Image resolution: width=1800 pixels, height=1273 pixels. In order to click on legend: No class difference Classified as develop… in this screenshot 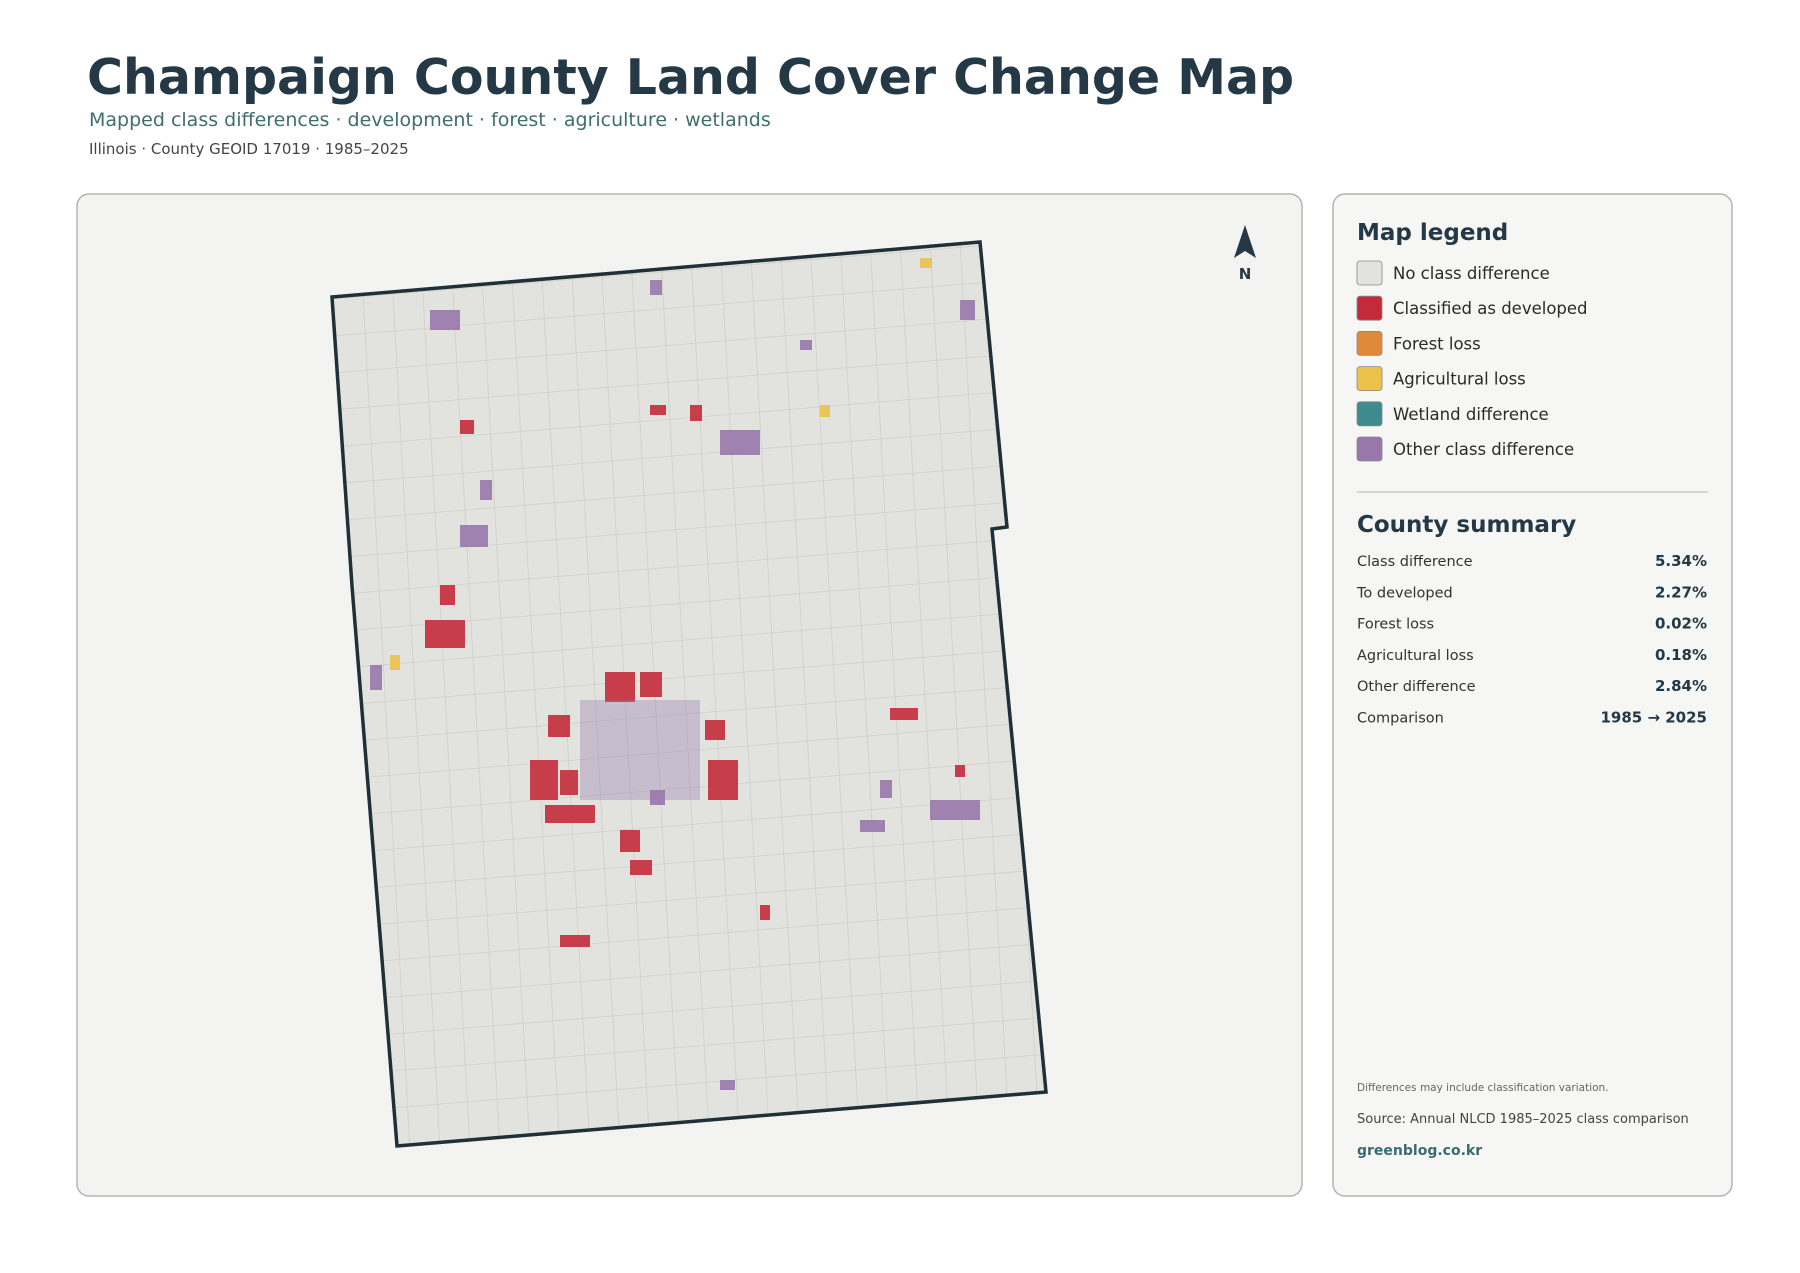, I will do `click(1472, 361)`.